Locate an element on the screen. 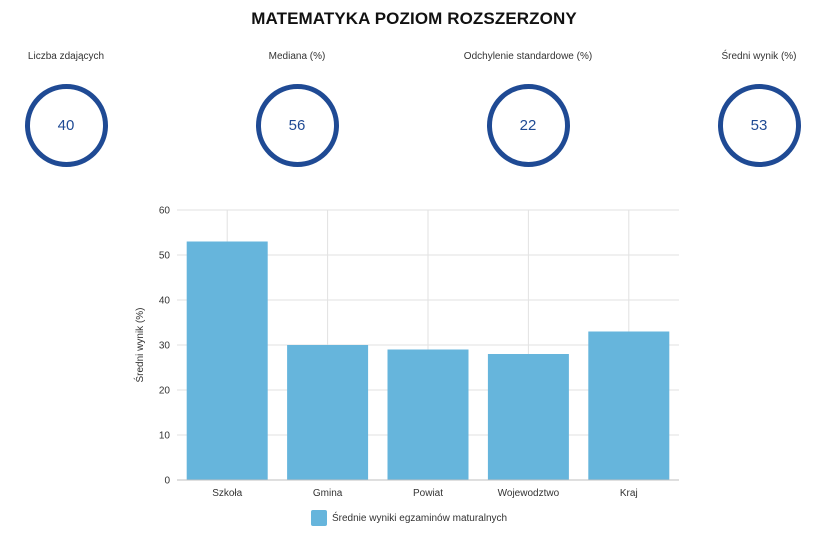 This screenshot has height=536, width=828. y-tick-label: 10 is located at coordinates (165, 436).